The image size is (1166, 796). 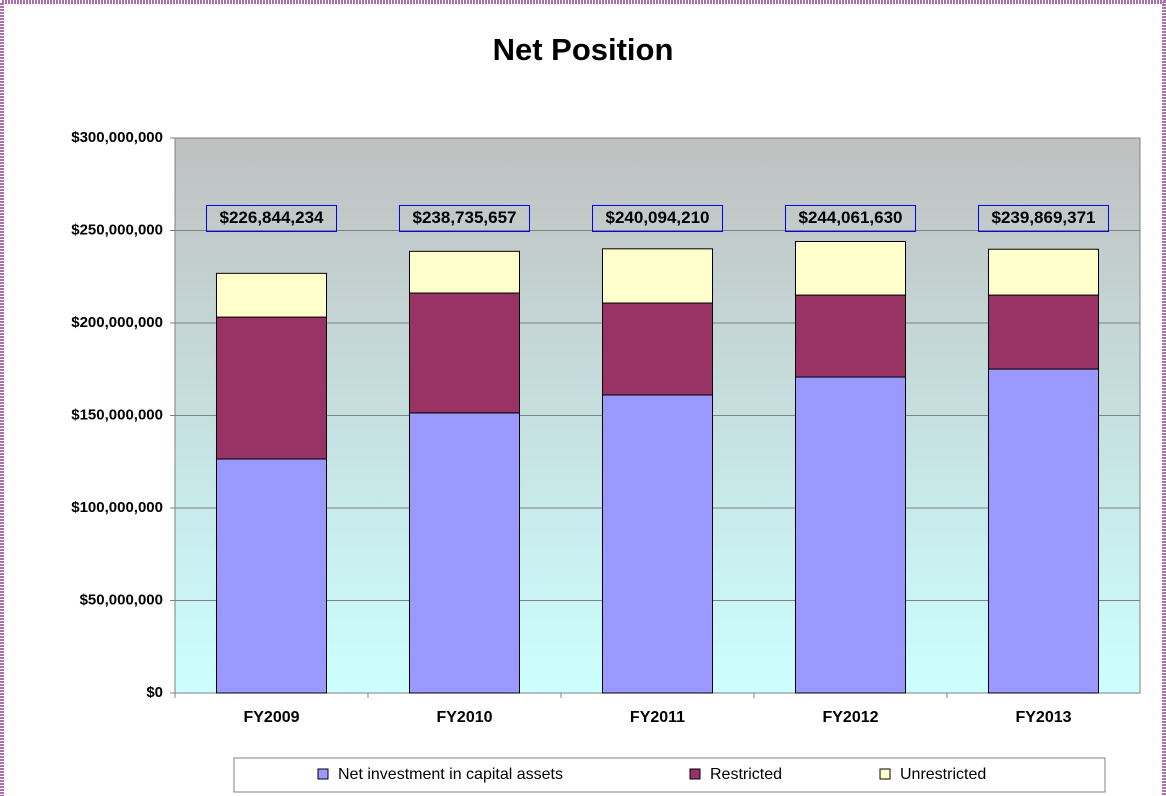 What do you see at coordinates (746, 774) in the screenshot?
I see `legend-label: Restricted` at bounding box center [746, 774].